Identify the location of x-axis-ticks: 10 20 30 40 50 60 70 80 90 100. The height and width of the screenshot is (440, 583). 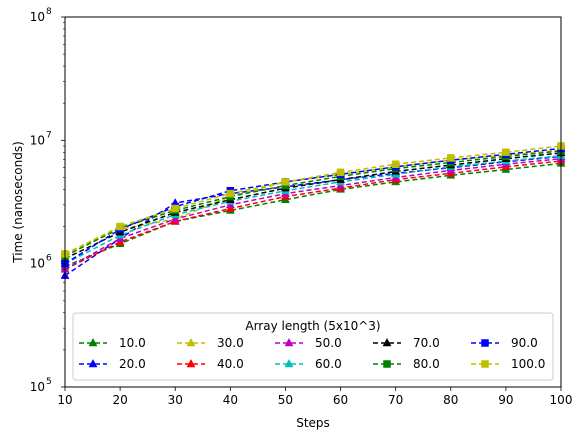
(314, 397).